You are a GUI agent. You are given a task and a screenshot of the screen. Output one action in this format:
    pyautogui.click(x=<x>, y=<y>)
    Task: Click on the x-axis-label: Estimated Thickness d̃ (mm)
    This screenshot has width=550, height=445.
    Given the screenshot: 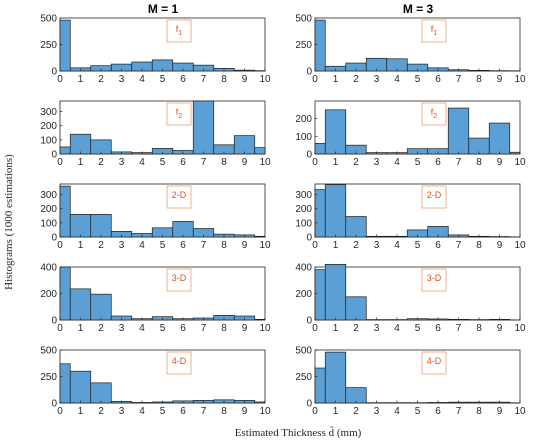 What is the action you would take?
    pyautogui.click(x=298, y=432)
    